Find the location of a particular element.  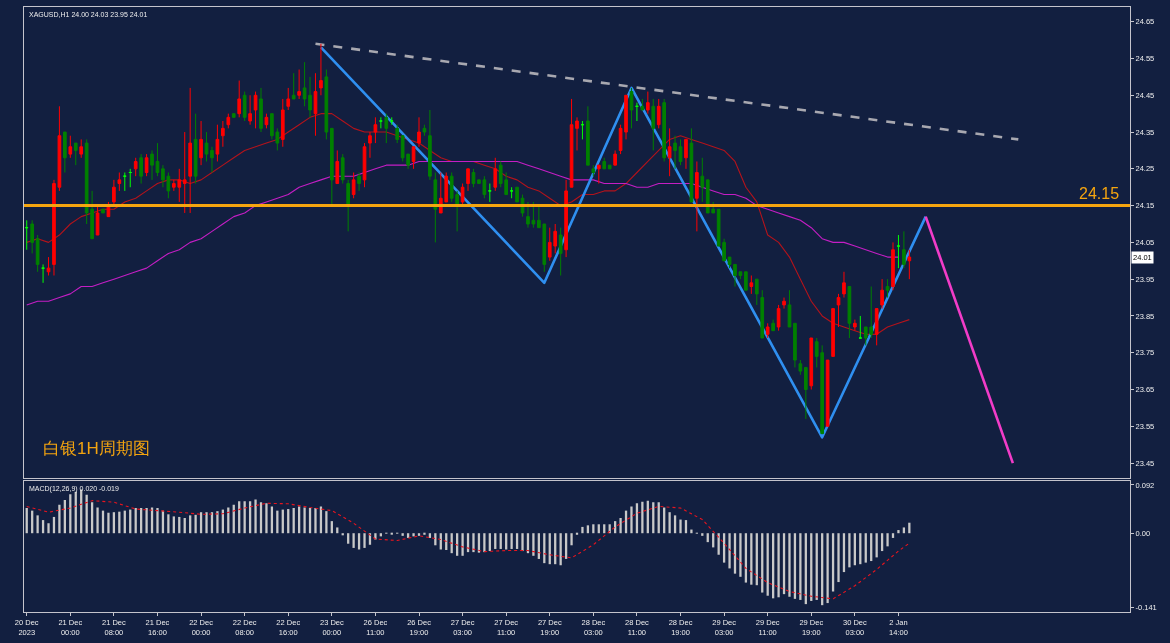

line-series is located at coordinates (468, 550).